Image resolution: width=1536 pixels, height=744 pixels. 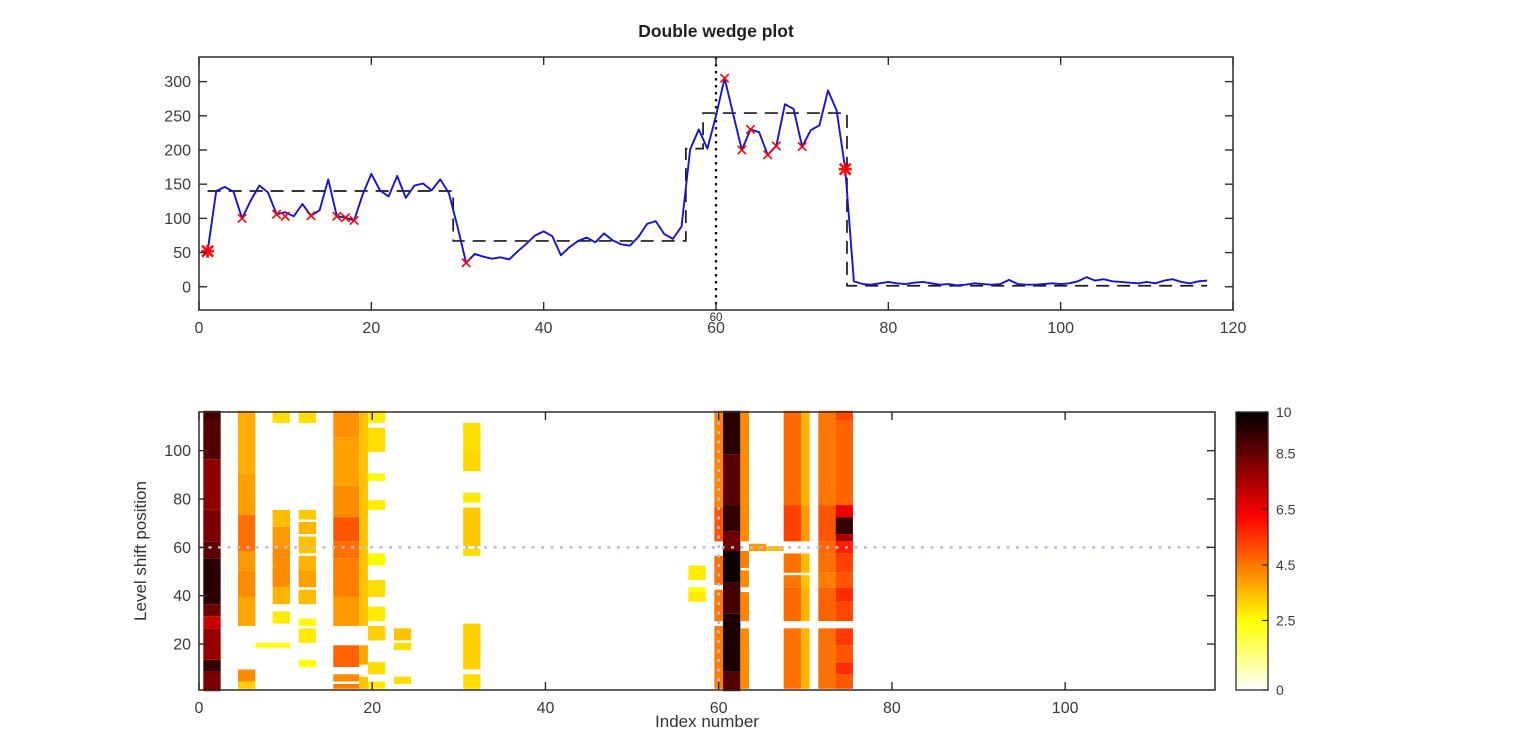 What do you see at coordinates (716, 328) in the screenshot?
I see `top-x-tick-label: 60` at bounding box center [716, 328].